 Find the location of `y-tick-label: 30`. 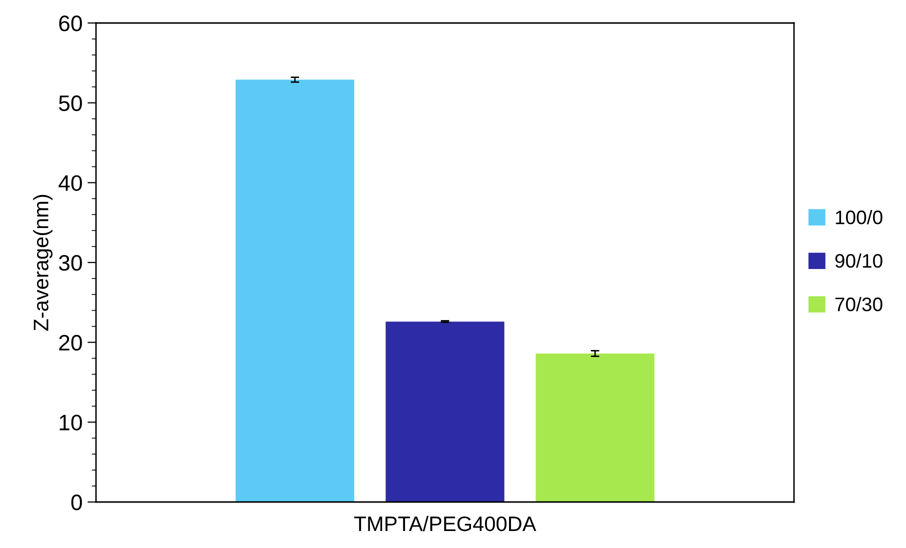

y-tick-label: 30 is located at coordinates (70, 263).